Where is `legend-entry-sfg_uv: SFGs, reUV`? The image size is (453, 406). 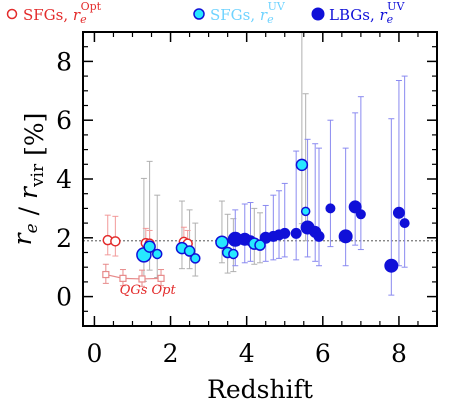 legend-entry-sfg_uv: SFGs, reUV is located at coordinates (239, 13).